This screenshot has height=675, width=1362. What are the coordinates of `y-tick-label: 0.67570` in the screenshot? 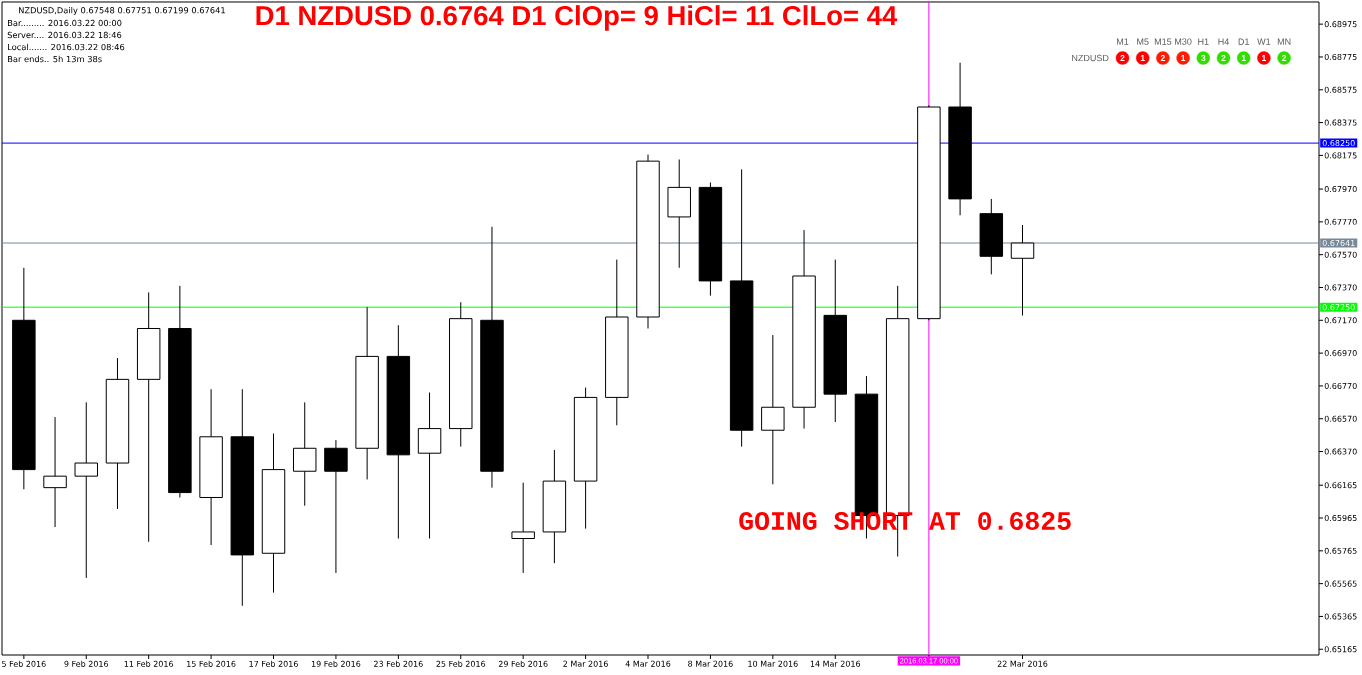 It's located at (1340, 254).